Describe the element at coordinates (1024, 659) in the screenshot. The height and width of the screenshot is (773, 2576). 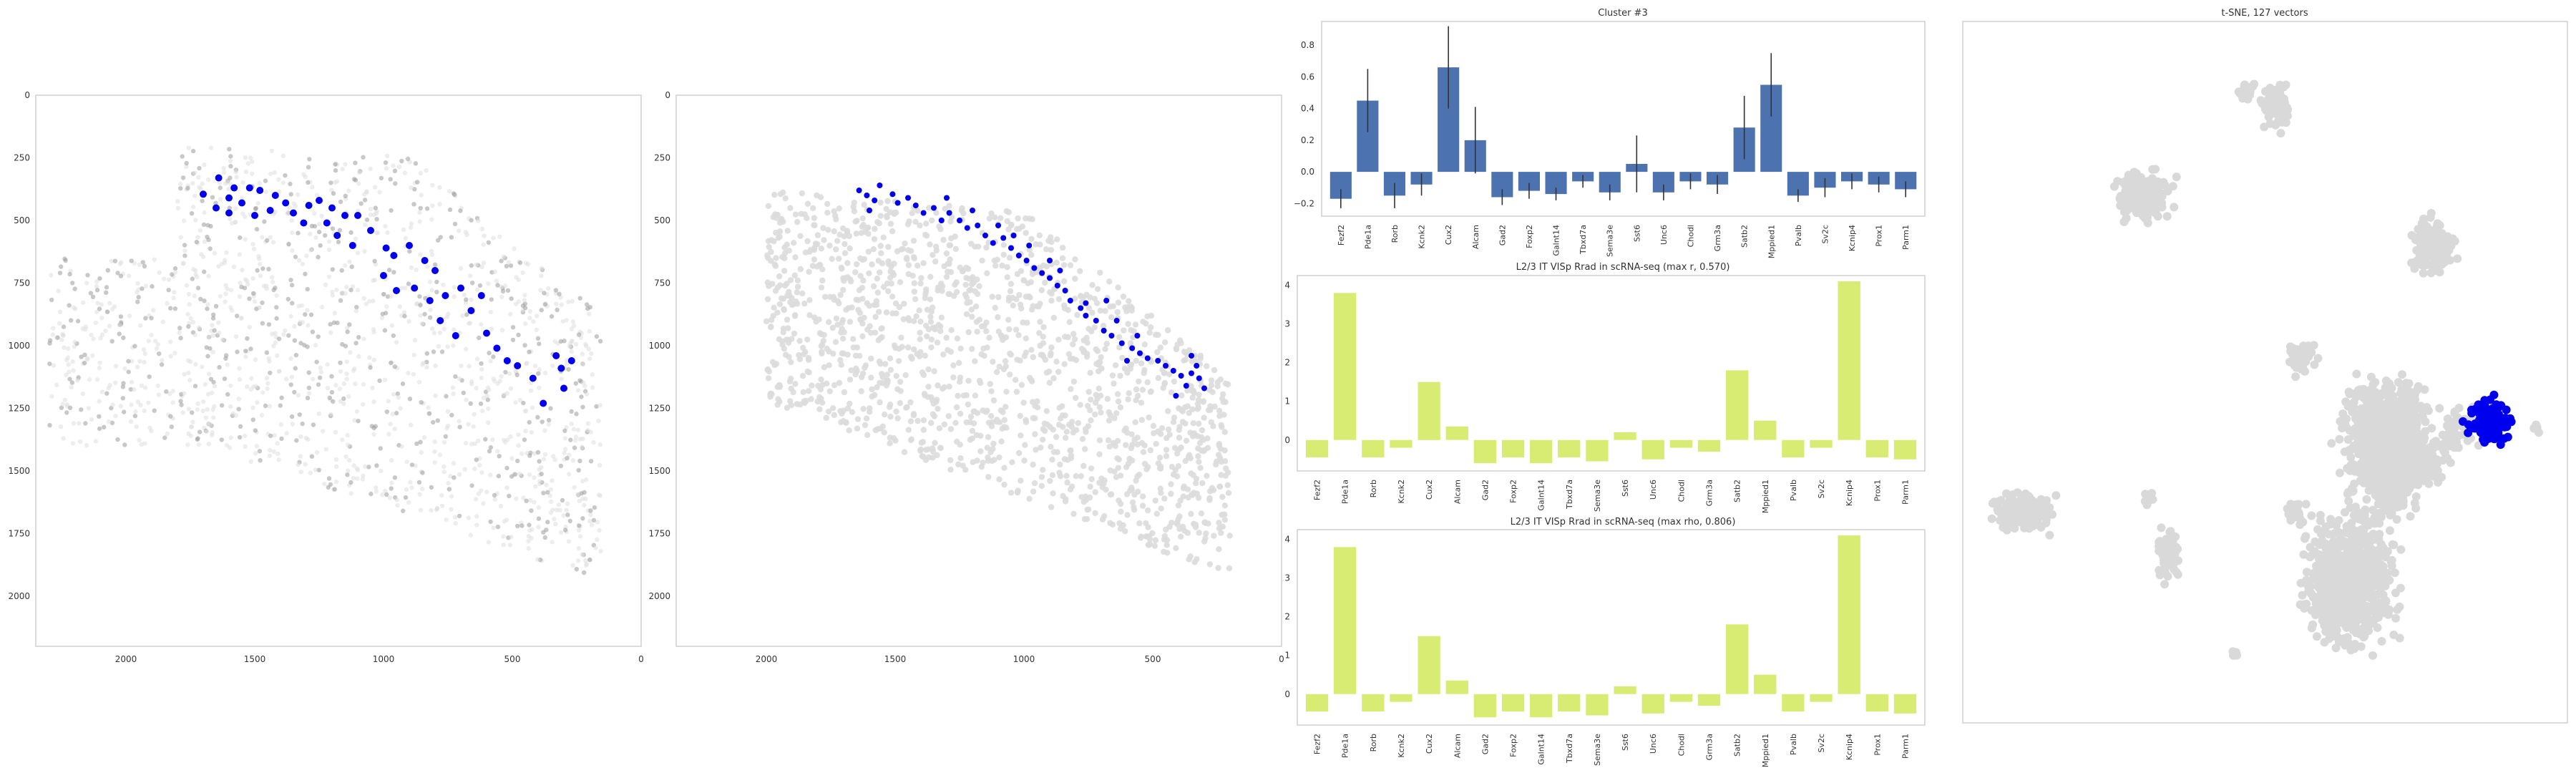
I see `x-tick-label: 1000` at that location.